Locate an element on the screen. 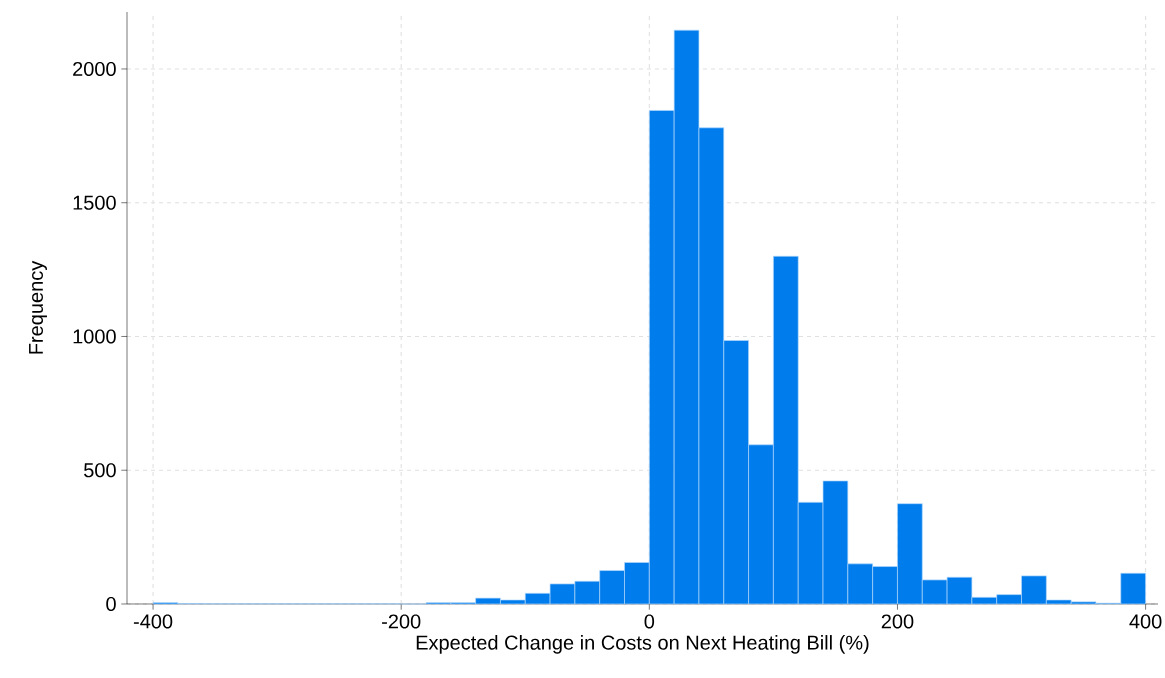 The height and width of the screenshot is (678, 1165). x-axis-title: Expected Change in Costs on Next Heating Bill (%) is located at coordinates (642, 644).